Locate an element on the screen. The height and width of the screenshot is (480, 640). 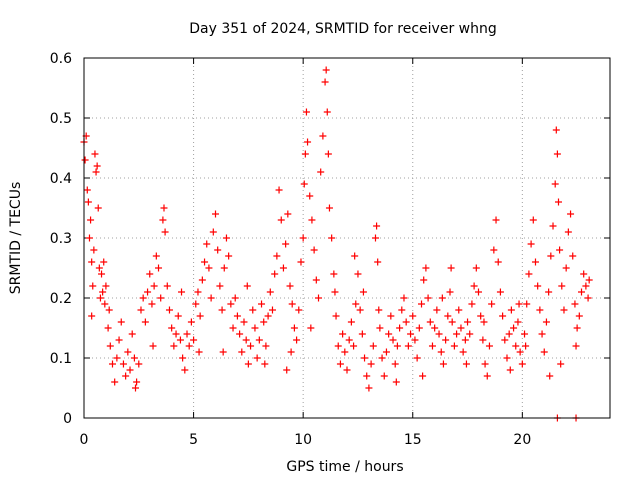
x-tick-label: 5 is located at coordinates (193, 440).